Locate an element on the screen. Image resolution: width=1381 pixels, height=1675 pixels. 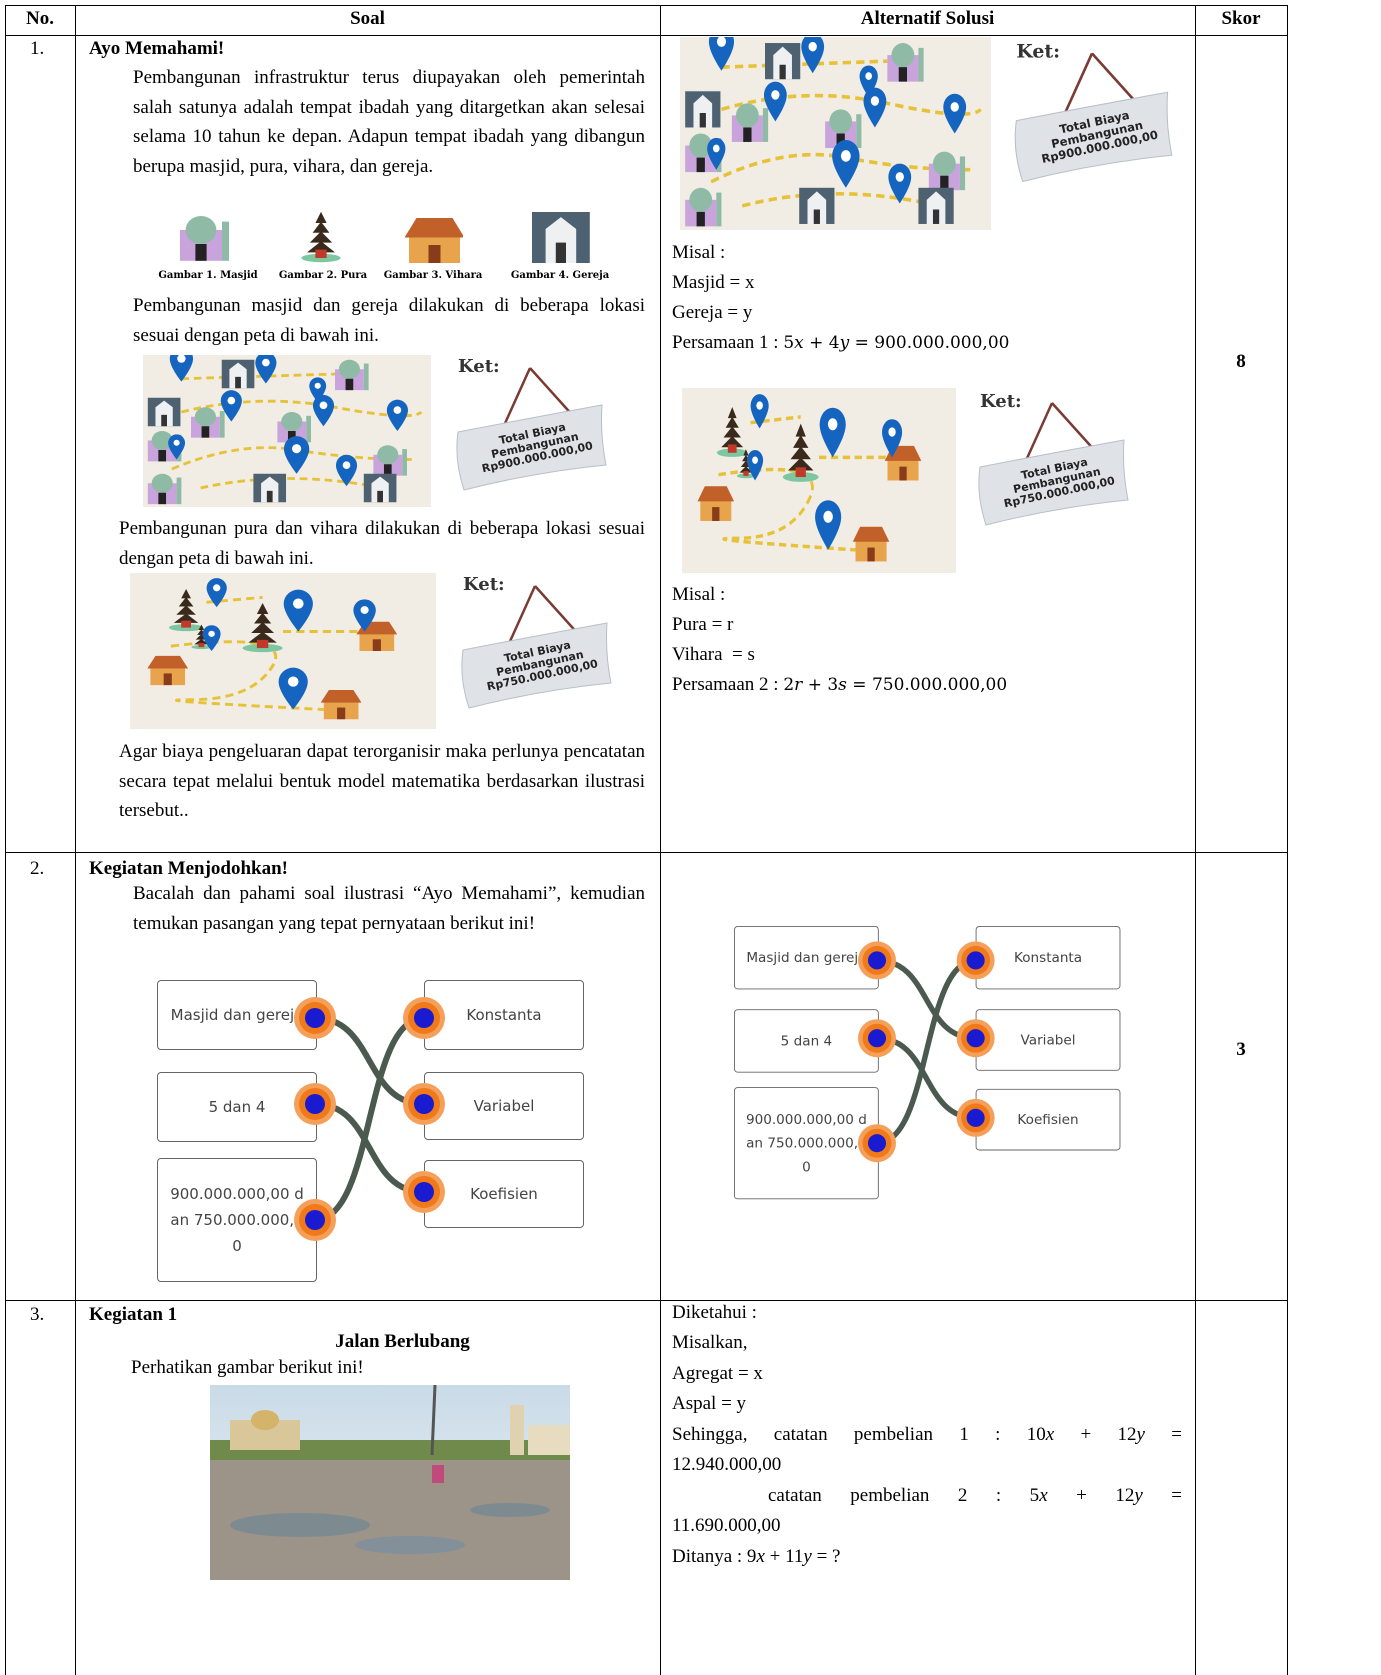
icon is located at coordinates (433, 240).